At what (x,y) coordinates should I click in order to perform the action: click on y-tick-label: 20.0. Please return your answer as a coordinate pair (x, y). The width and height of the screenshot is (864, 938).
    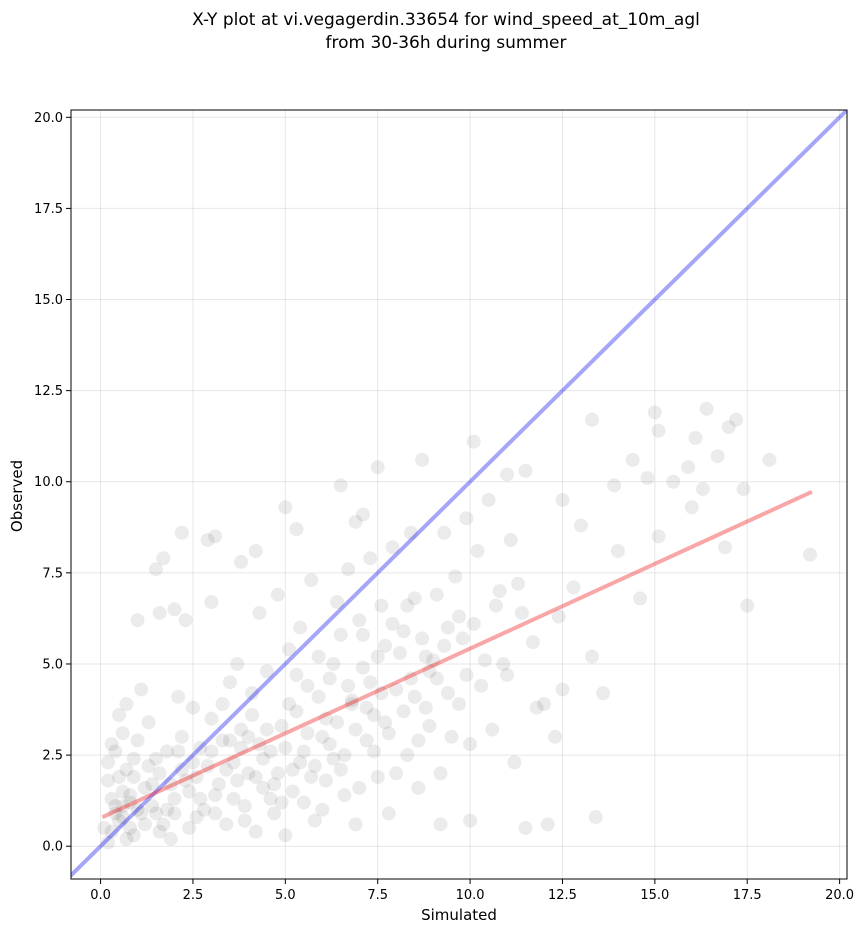
    Looking at the image, I should click on (48, 118).